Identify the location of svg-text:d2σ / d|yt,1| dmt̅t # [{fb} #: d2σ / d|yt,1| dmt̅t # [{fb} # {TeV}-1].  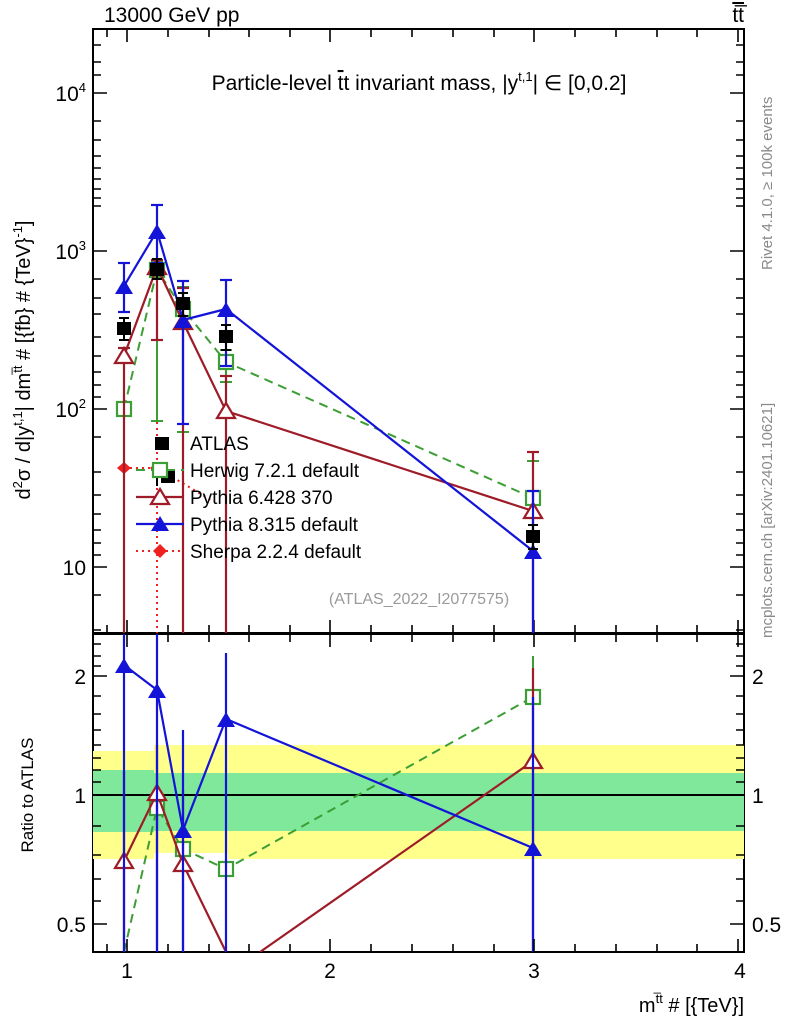
(22, 360).